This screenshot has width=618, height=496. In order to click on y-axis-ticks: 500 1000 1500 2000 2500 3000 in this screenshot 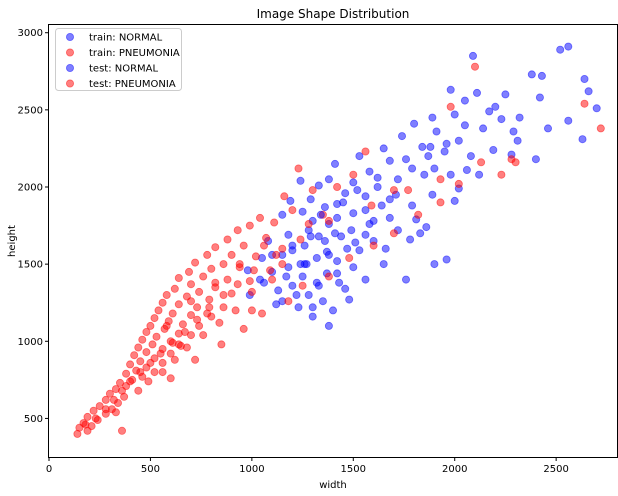, I will do `click(33, 226)`.